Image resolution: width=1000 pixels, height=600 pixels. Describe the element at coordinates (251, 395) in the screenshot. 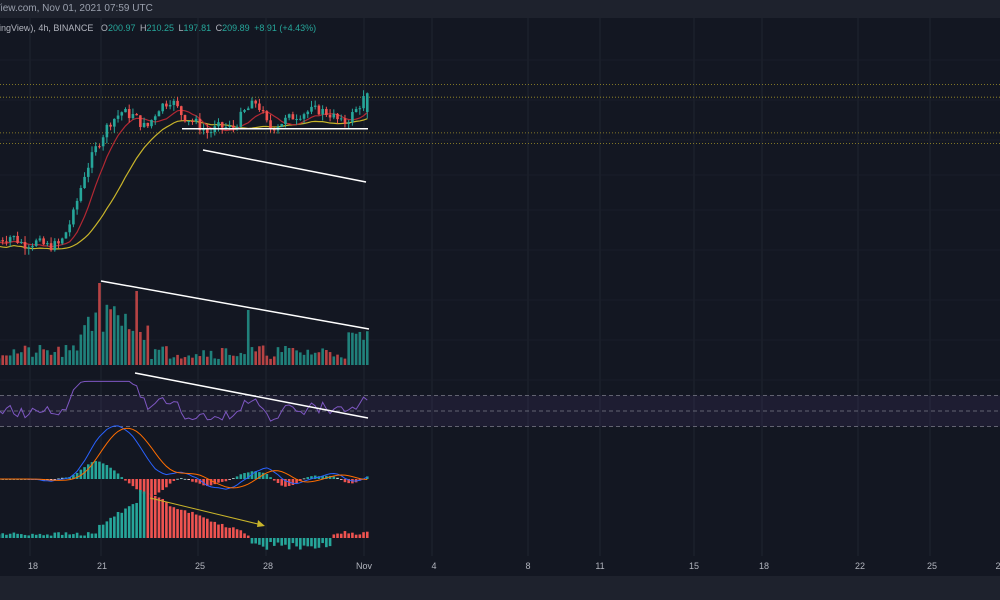

I see `rsi-trendline` at that location.